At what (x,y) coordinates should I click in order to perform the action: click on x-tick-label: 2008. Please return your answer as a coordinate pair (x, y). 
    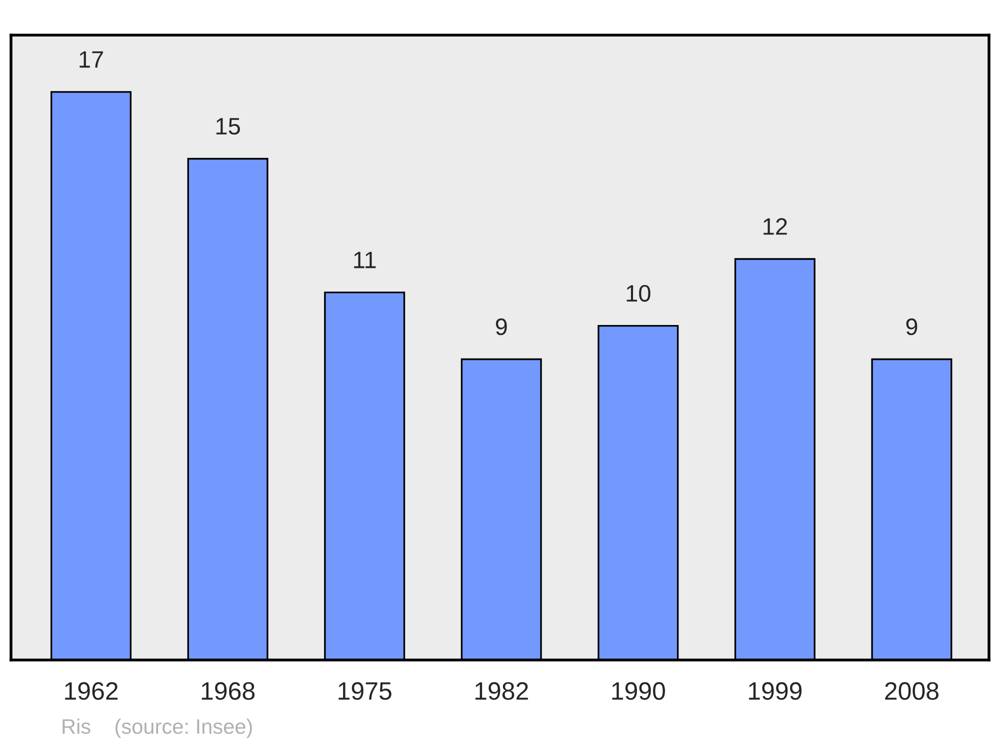
    Looking at the image, I should click on (911, 691).